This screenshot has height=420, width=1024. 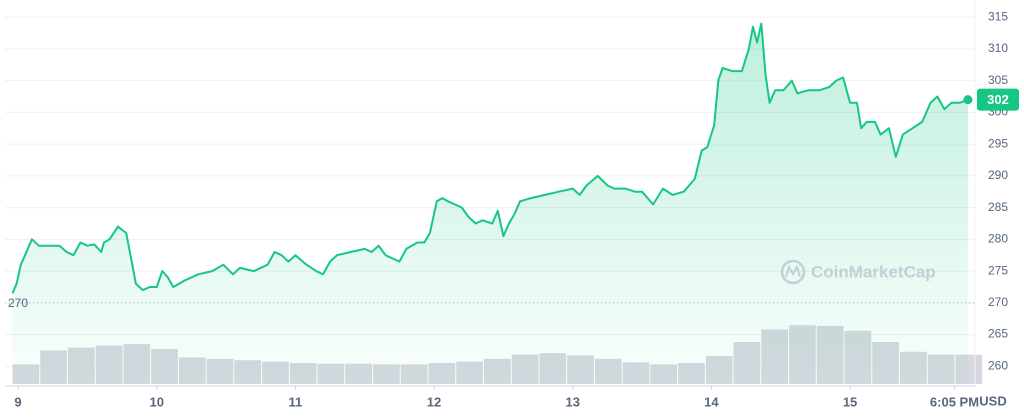 I want to click on watermark-logo, so click(x=793, y=272).